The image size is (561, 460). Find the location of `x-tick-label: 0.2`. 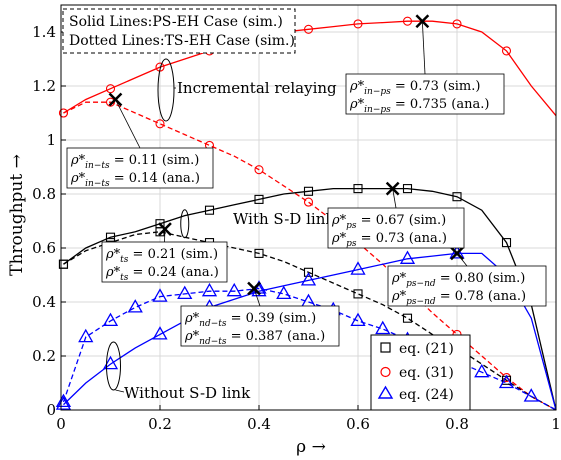

x-tick-label: 0.2 is located at coordinates (160, 424).